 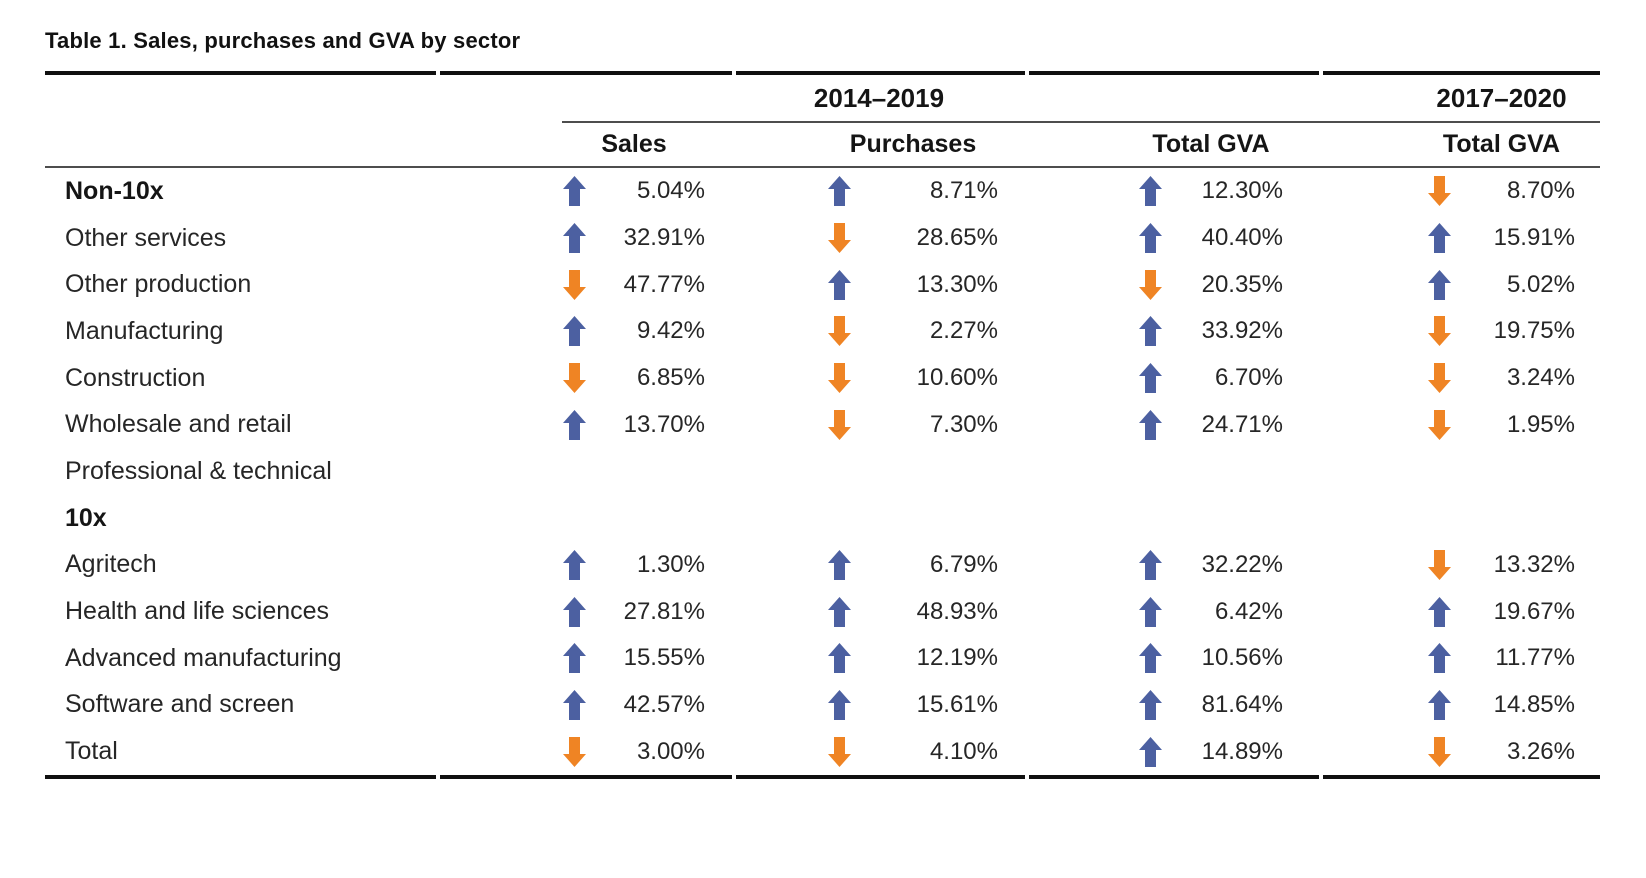 What do you see at coordinates (664, 704) in the screenshot?
I see `percent-value: 42.57%` at bounding box center [664, 704].